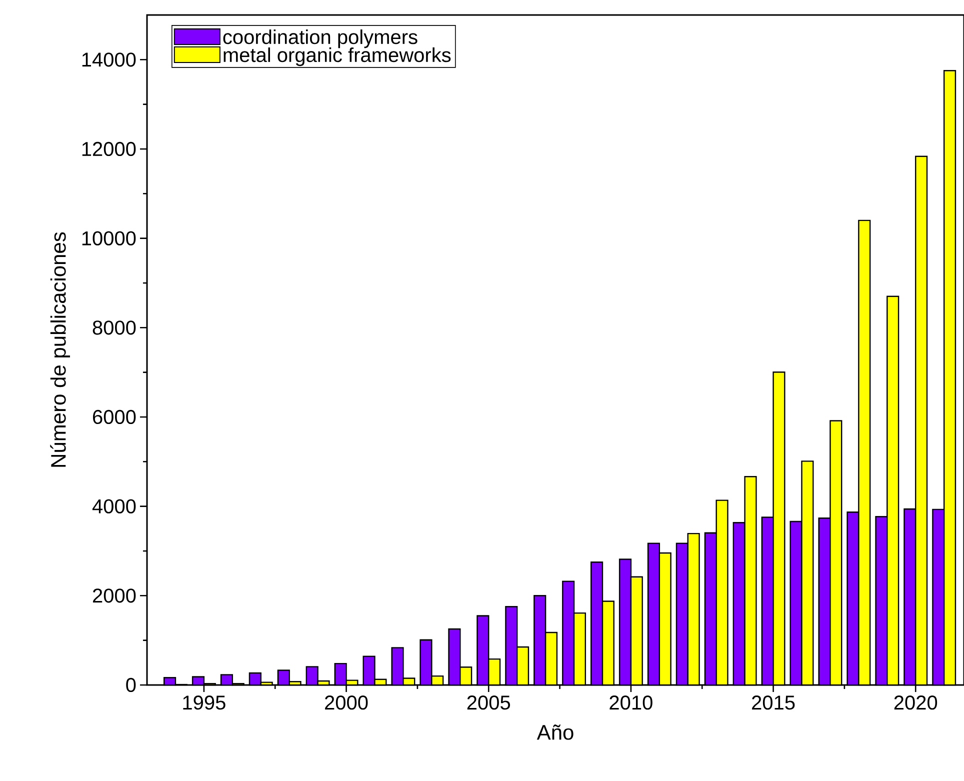  Describe the element at coordinates (114, 595) in the screenshot. I see `y-tick-label: 2000` at that location.